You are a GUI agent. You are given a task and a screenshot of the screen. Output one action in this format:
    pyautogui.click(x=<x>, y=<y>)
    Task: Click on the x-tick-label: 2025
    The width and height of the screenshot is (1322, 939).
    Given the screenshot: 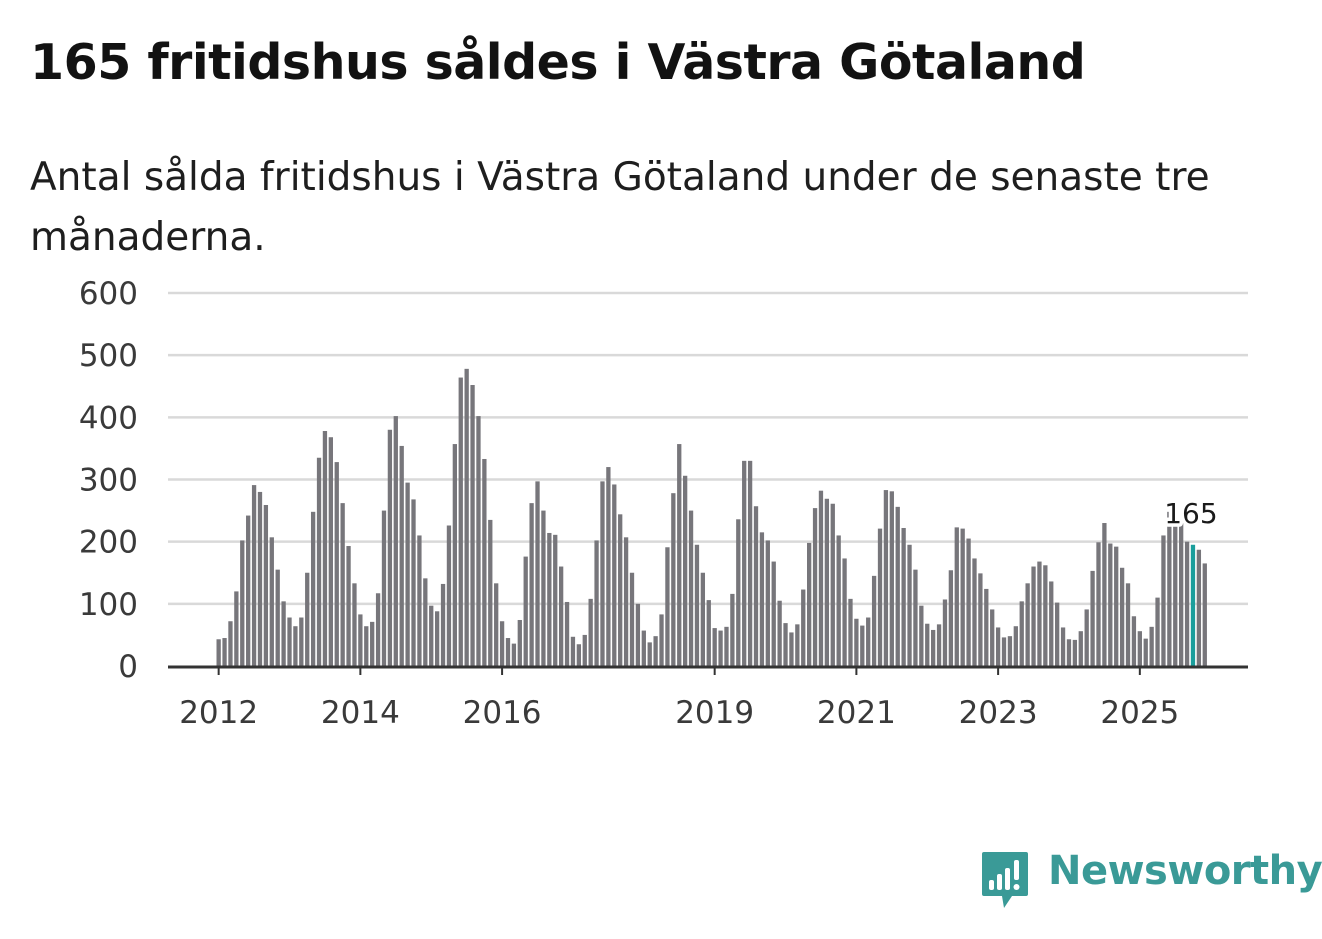 What is the action you would take?
    pyautogui.click(x=1139, y=713)
    